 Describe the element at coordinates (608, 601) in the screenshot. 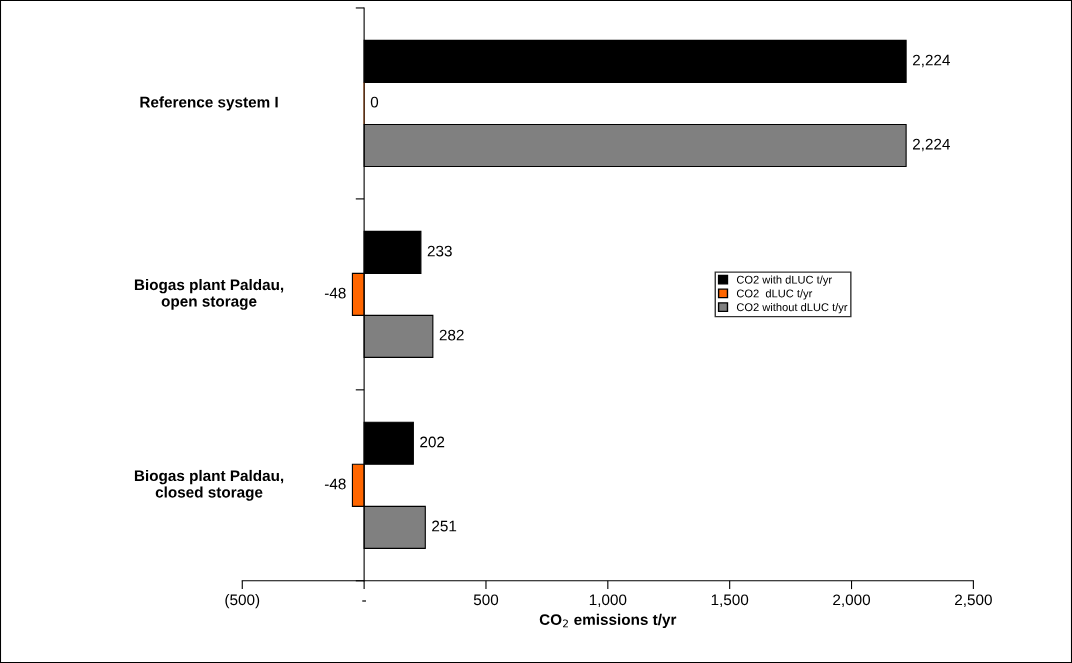

I see `x-tick-label: 1,000` at that location.